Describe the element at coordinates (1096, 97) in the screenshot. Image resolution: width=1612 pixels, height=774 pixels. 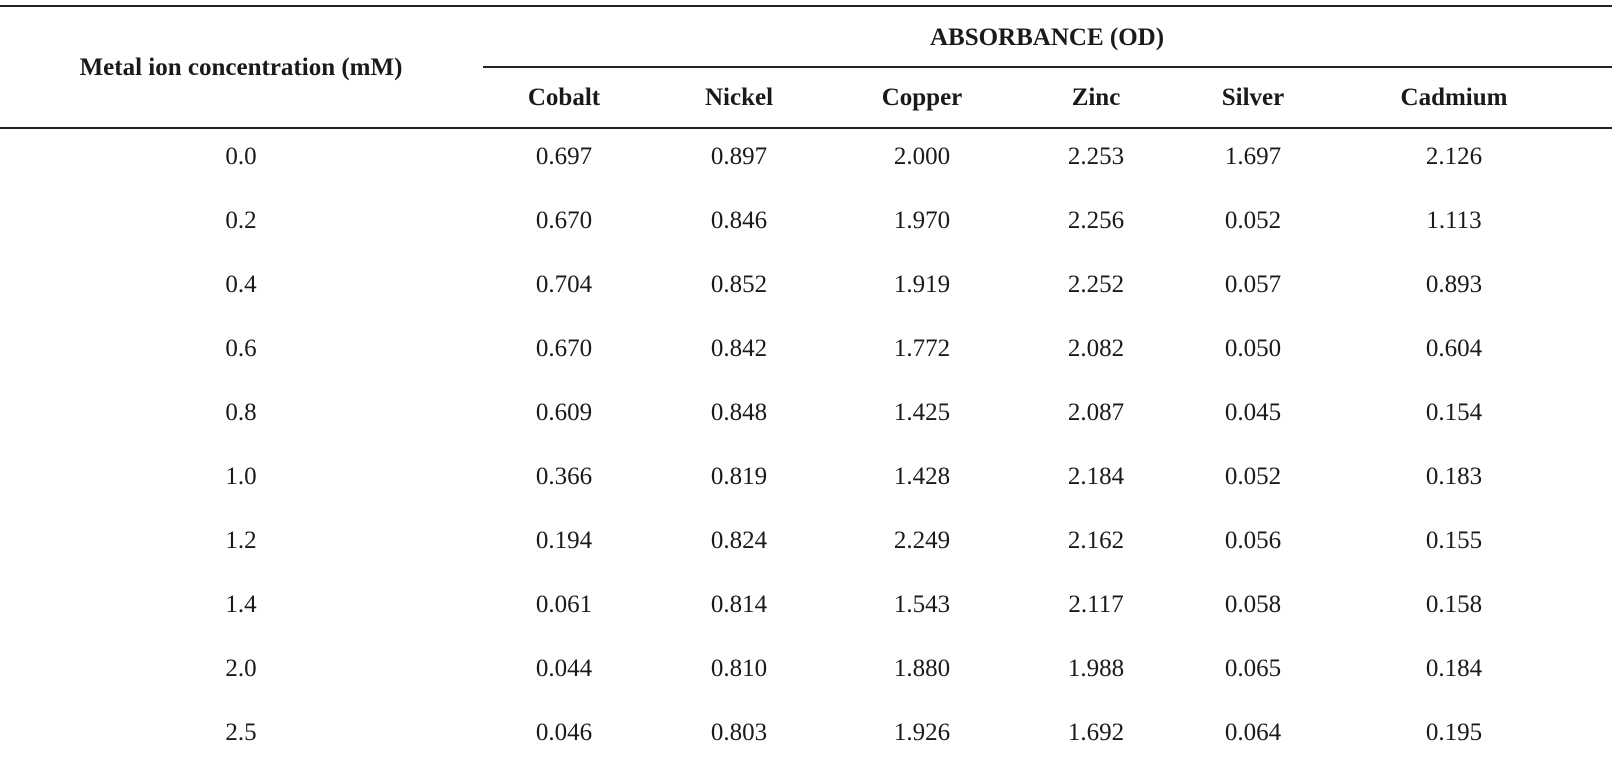
I see `column-header-zinc: Zinc` at that location.